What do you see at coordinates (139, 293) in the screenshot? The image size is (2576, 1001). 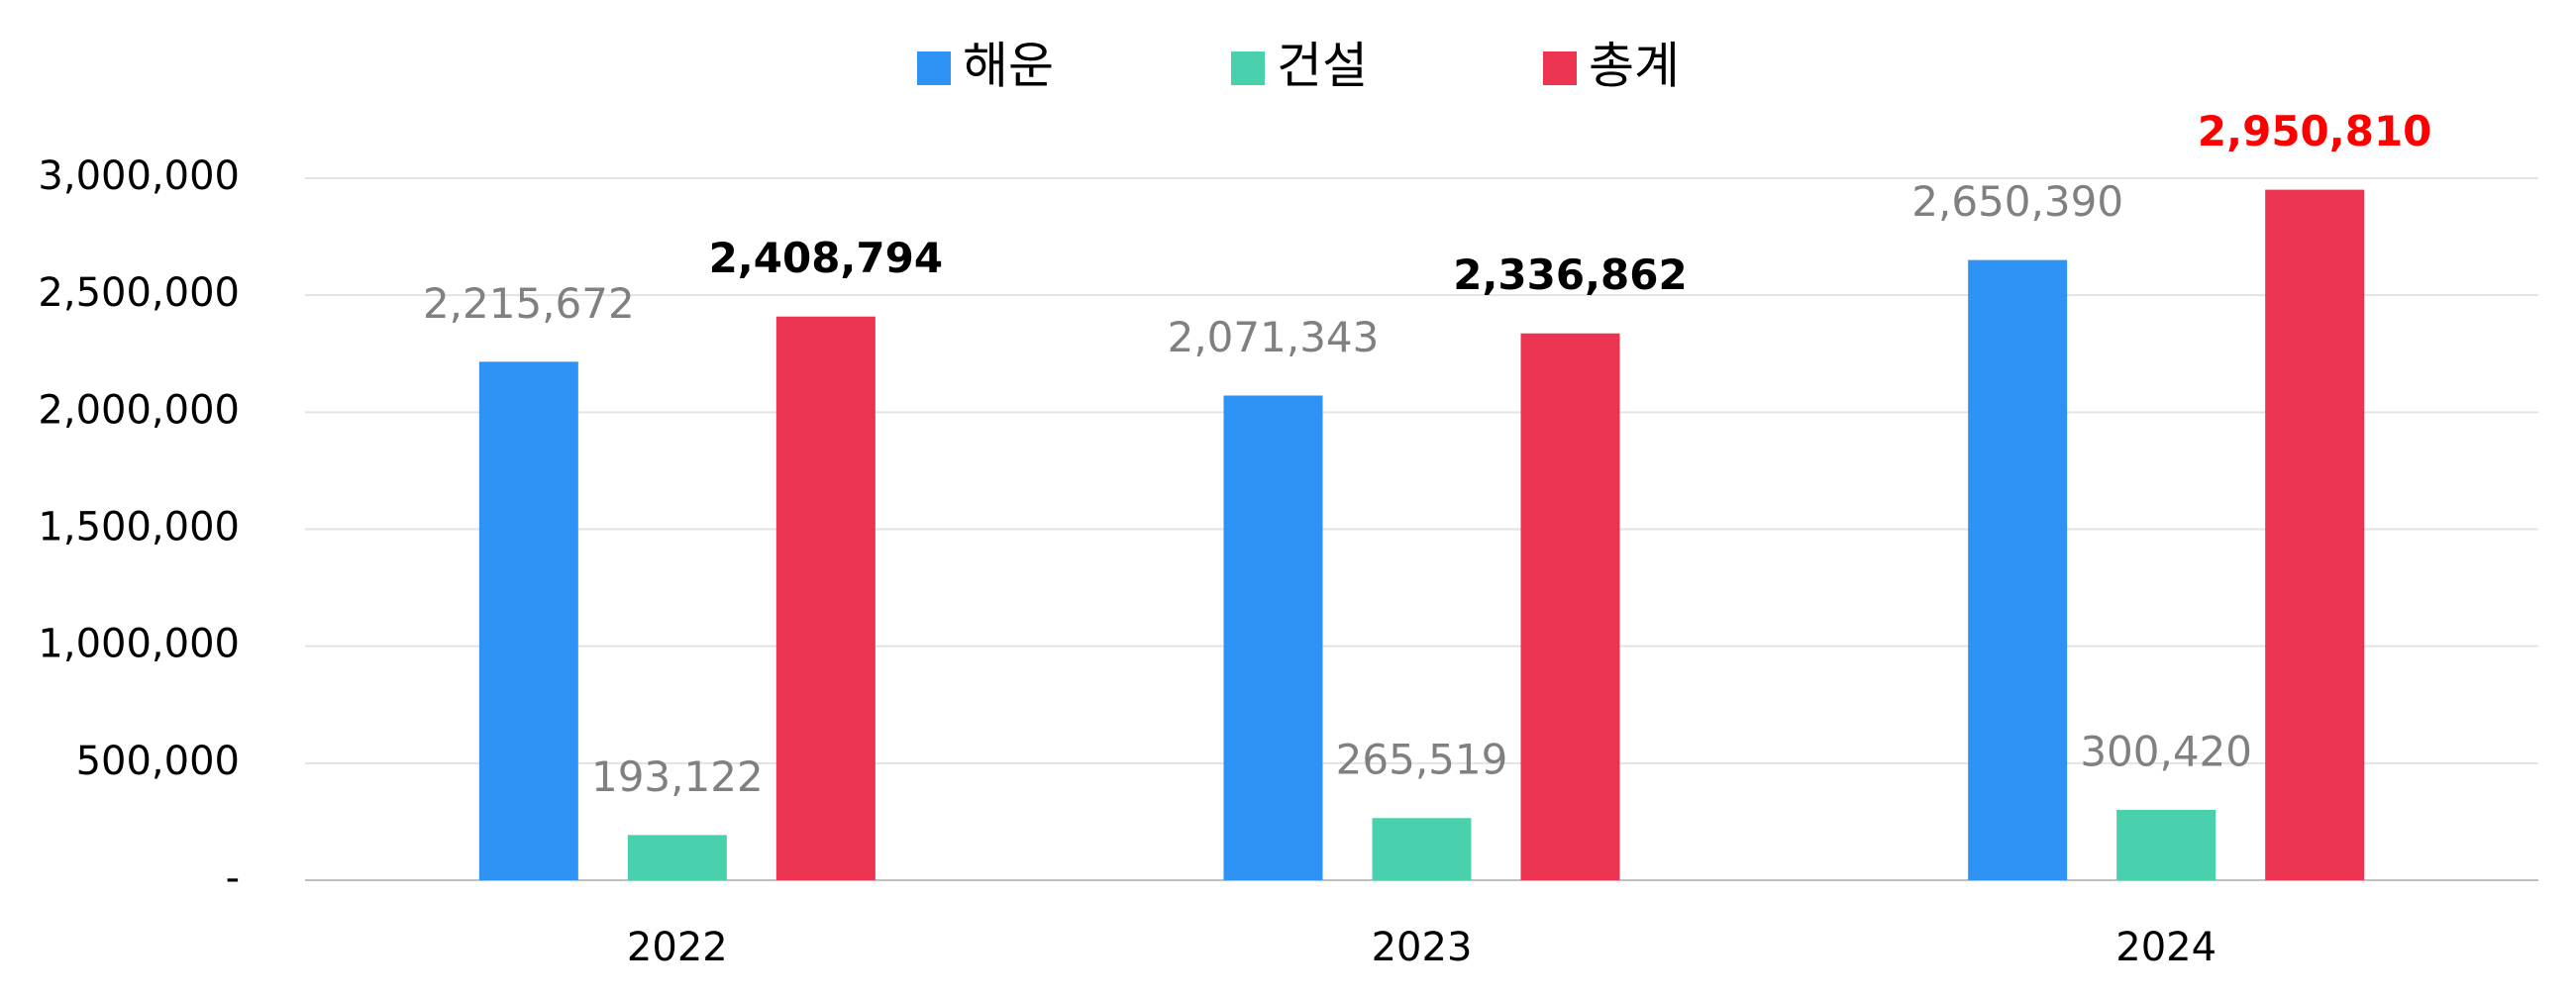 I see `y-tick-label: 2,500,000` at bounding box center [139, 293].